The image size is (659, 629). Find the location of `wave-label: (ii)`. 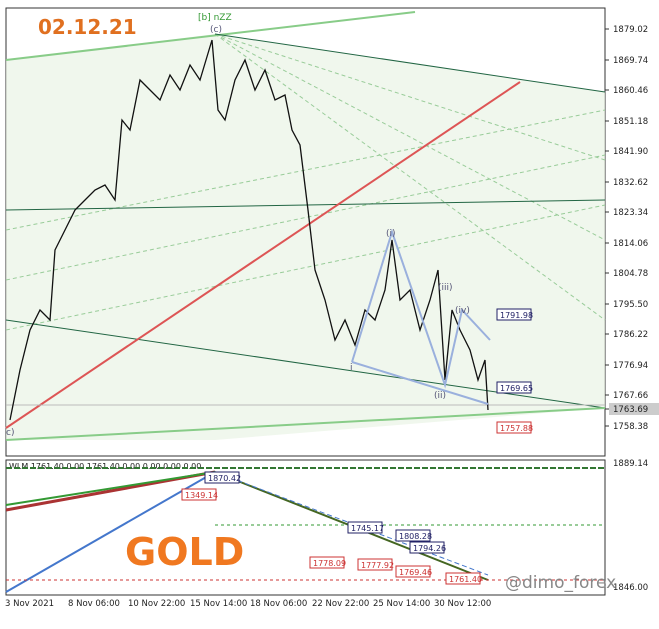

wave-label: (ii) is located at coordinates (440, 396).